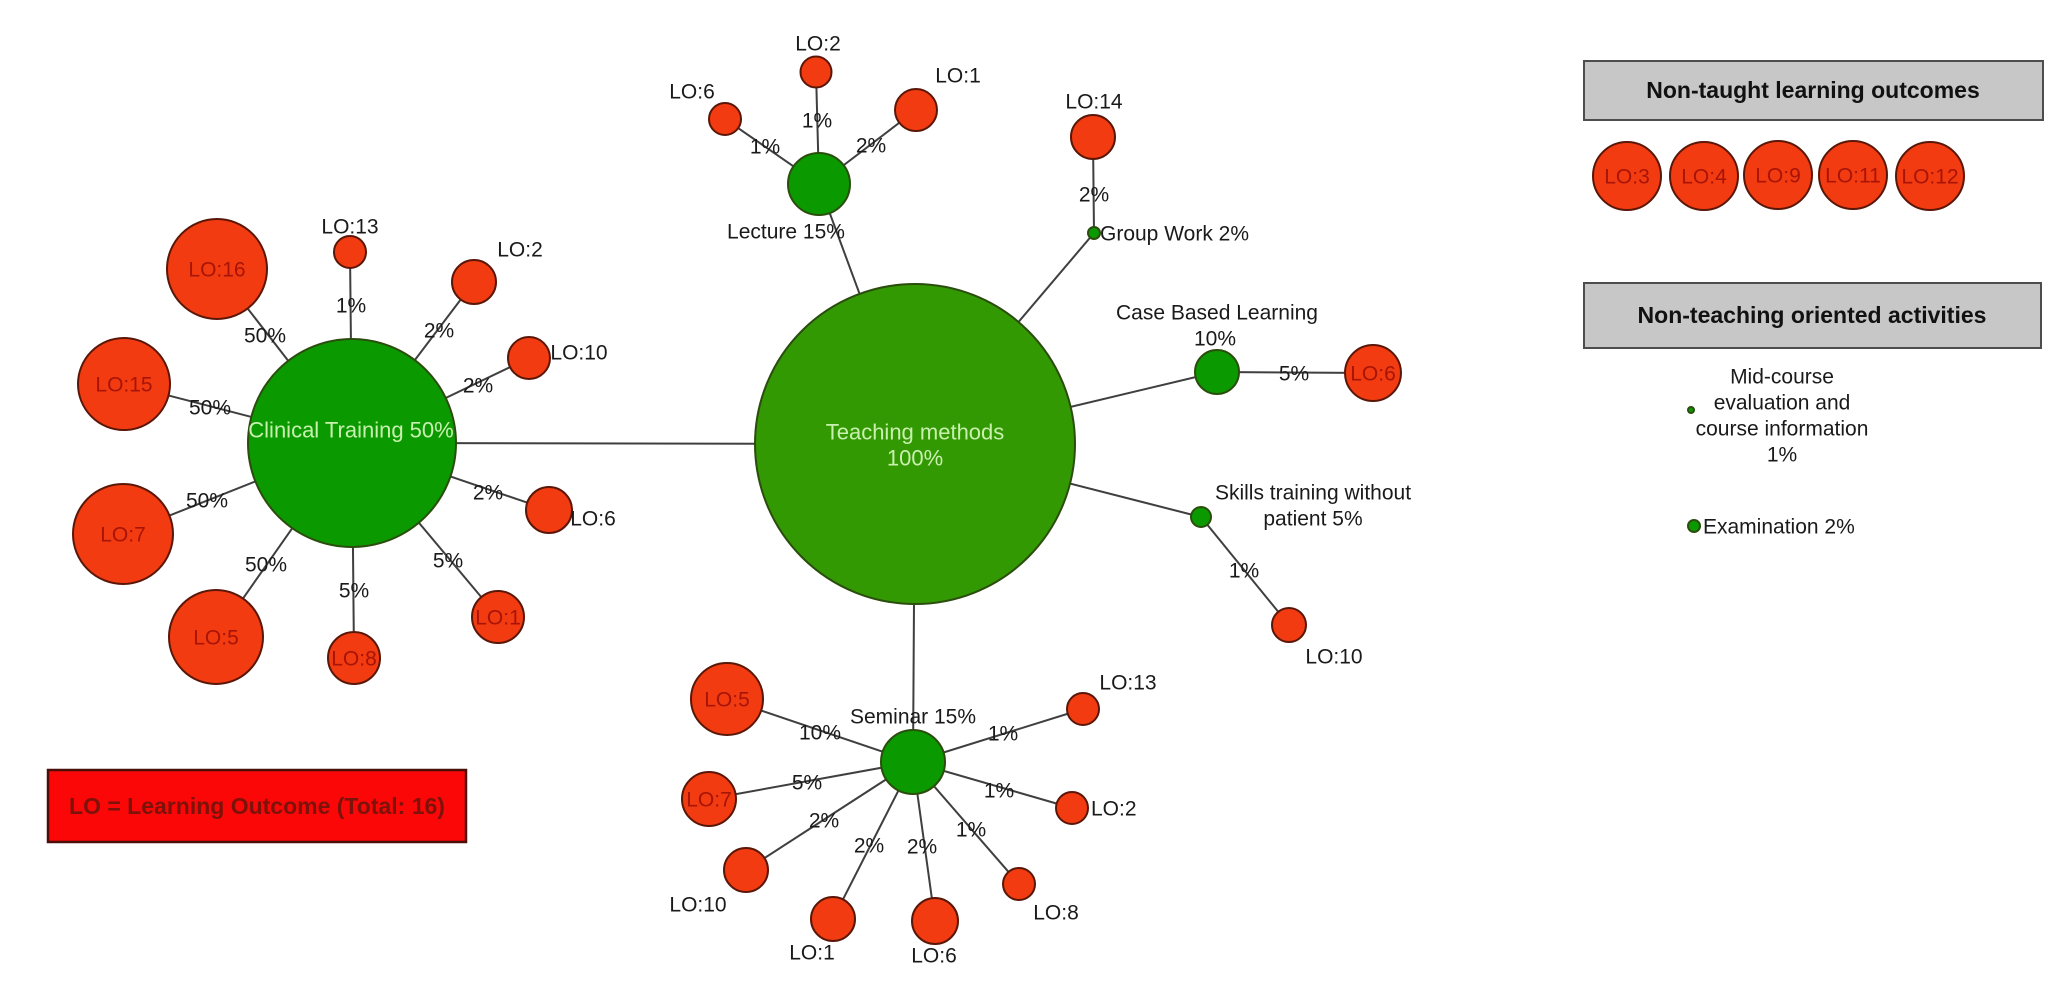  What do you see at coordinates (1853, 175) in the screenshot?
I see `svg-text: LO:11` at bounding box center [1853, 175].